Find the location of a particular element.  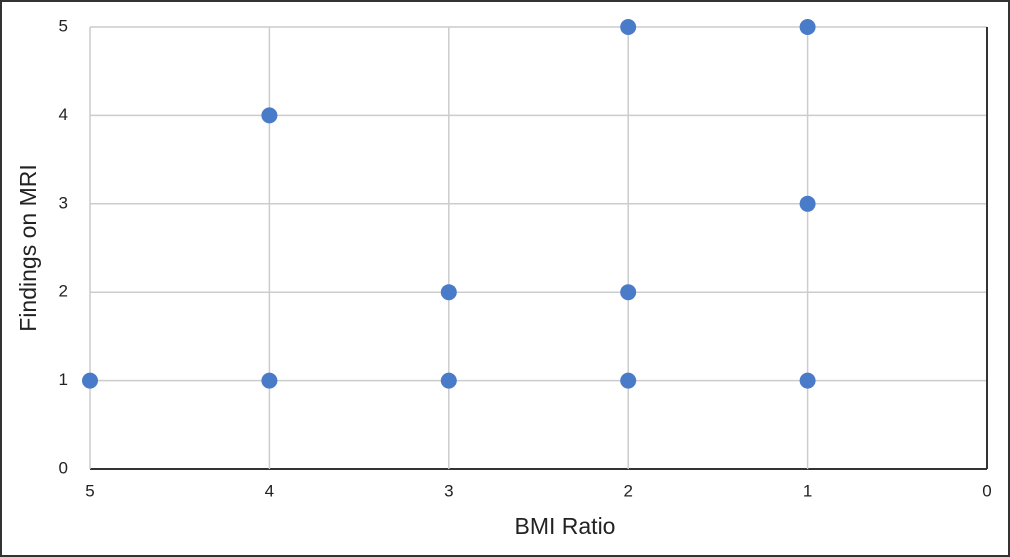

y-tick-label: 0 is located at coordinates (63, 467).